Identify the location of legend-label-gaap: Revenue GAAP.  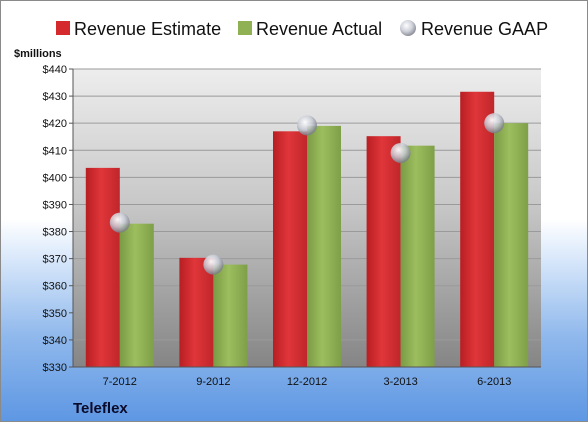
(484, 29).